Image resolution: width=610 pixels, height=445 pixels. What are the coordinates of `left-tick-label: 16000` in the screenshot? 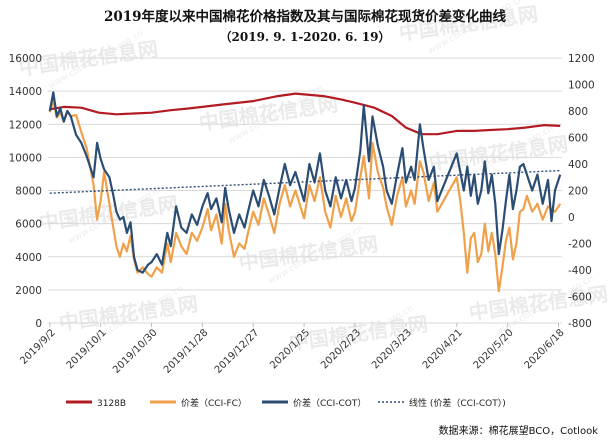 It's located at (25, 59).